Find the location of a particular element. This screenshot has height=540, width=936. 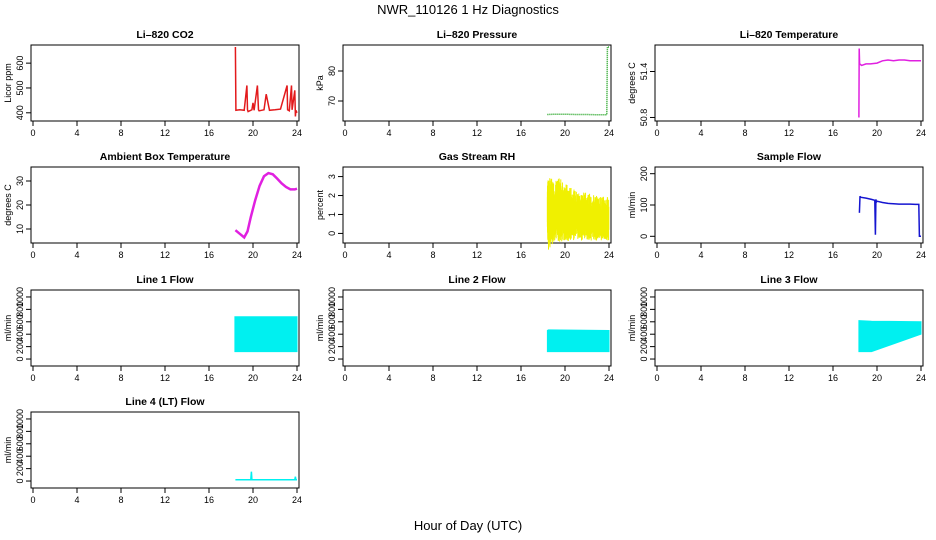

y-tick-label: 1 is located at coordinates (332, 214).